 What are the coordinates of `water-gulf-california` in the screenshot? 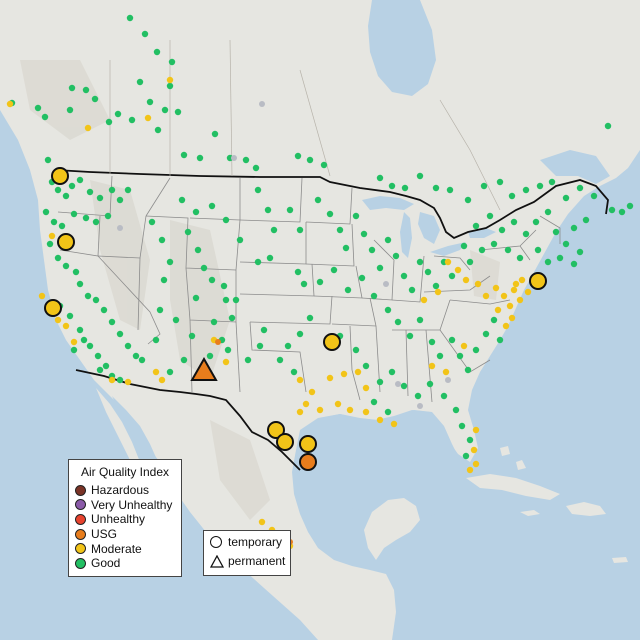 It's located at (137, 437).